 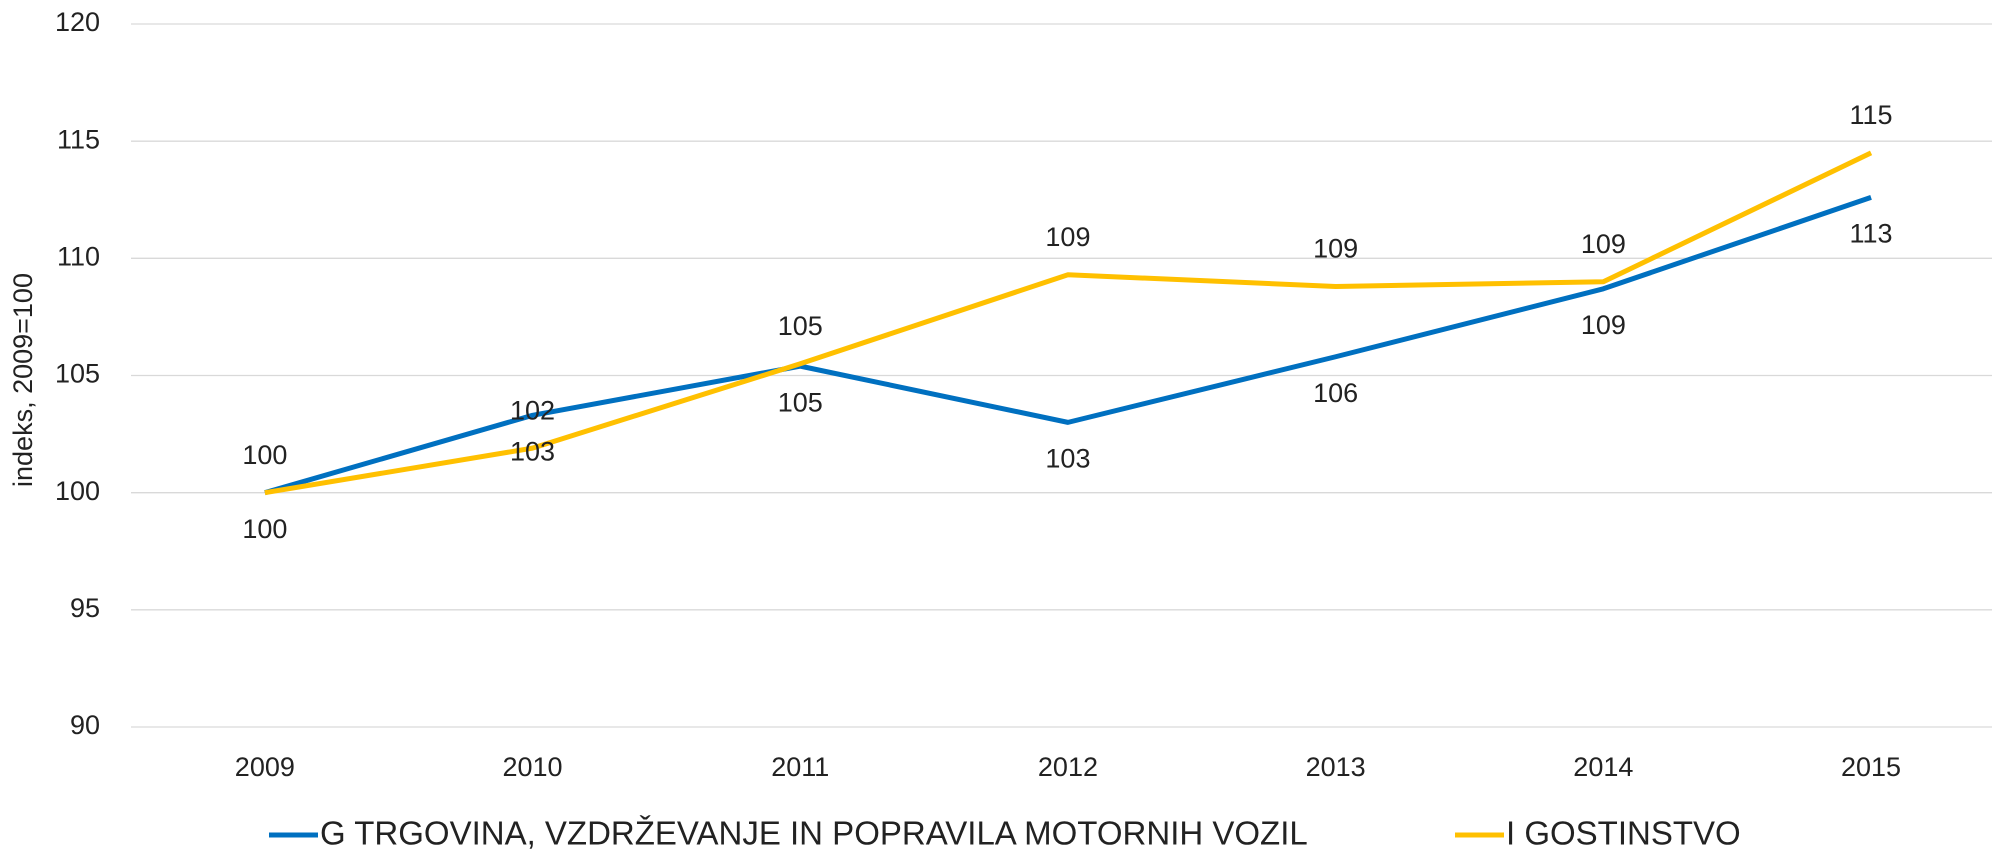 I want to click on y-tick-label: 115, so click(x=78, y=139).